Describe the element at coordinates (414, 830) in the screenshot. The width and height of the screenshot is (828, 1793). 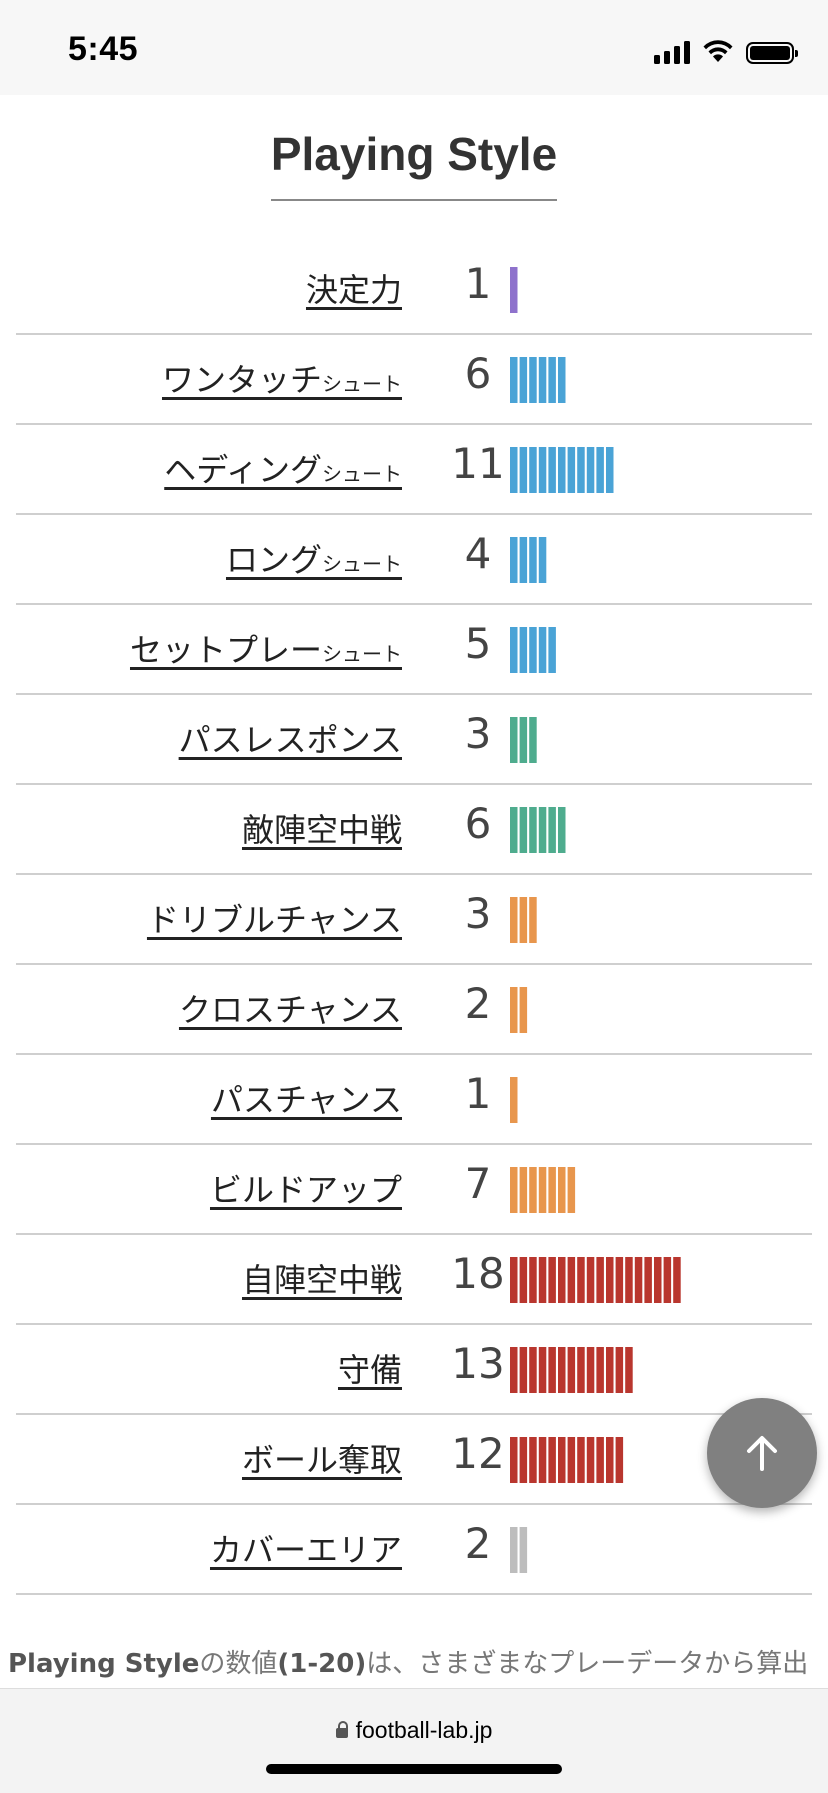
I see `style-row: 敵陣空中戦 6` at that location.